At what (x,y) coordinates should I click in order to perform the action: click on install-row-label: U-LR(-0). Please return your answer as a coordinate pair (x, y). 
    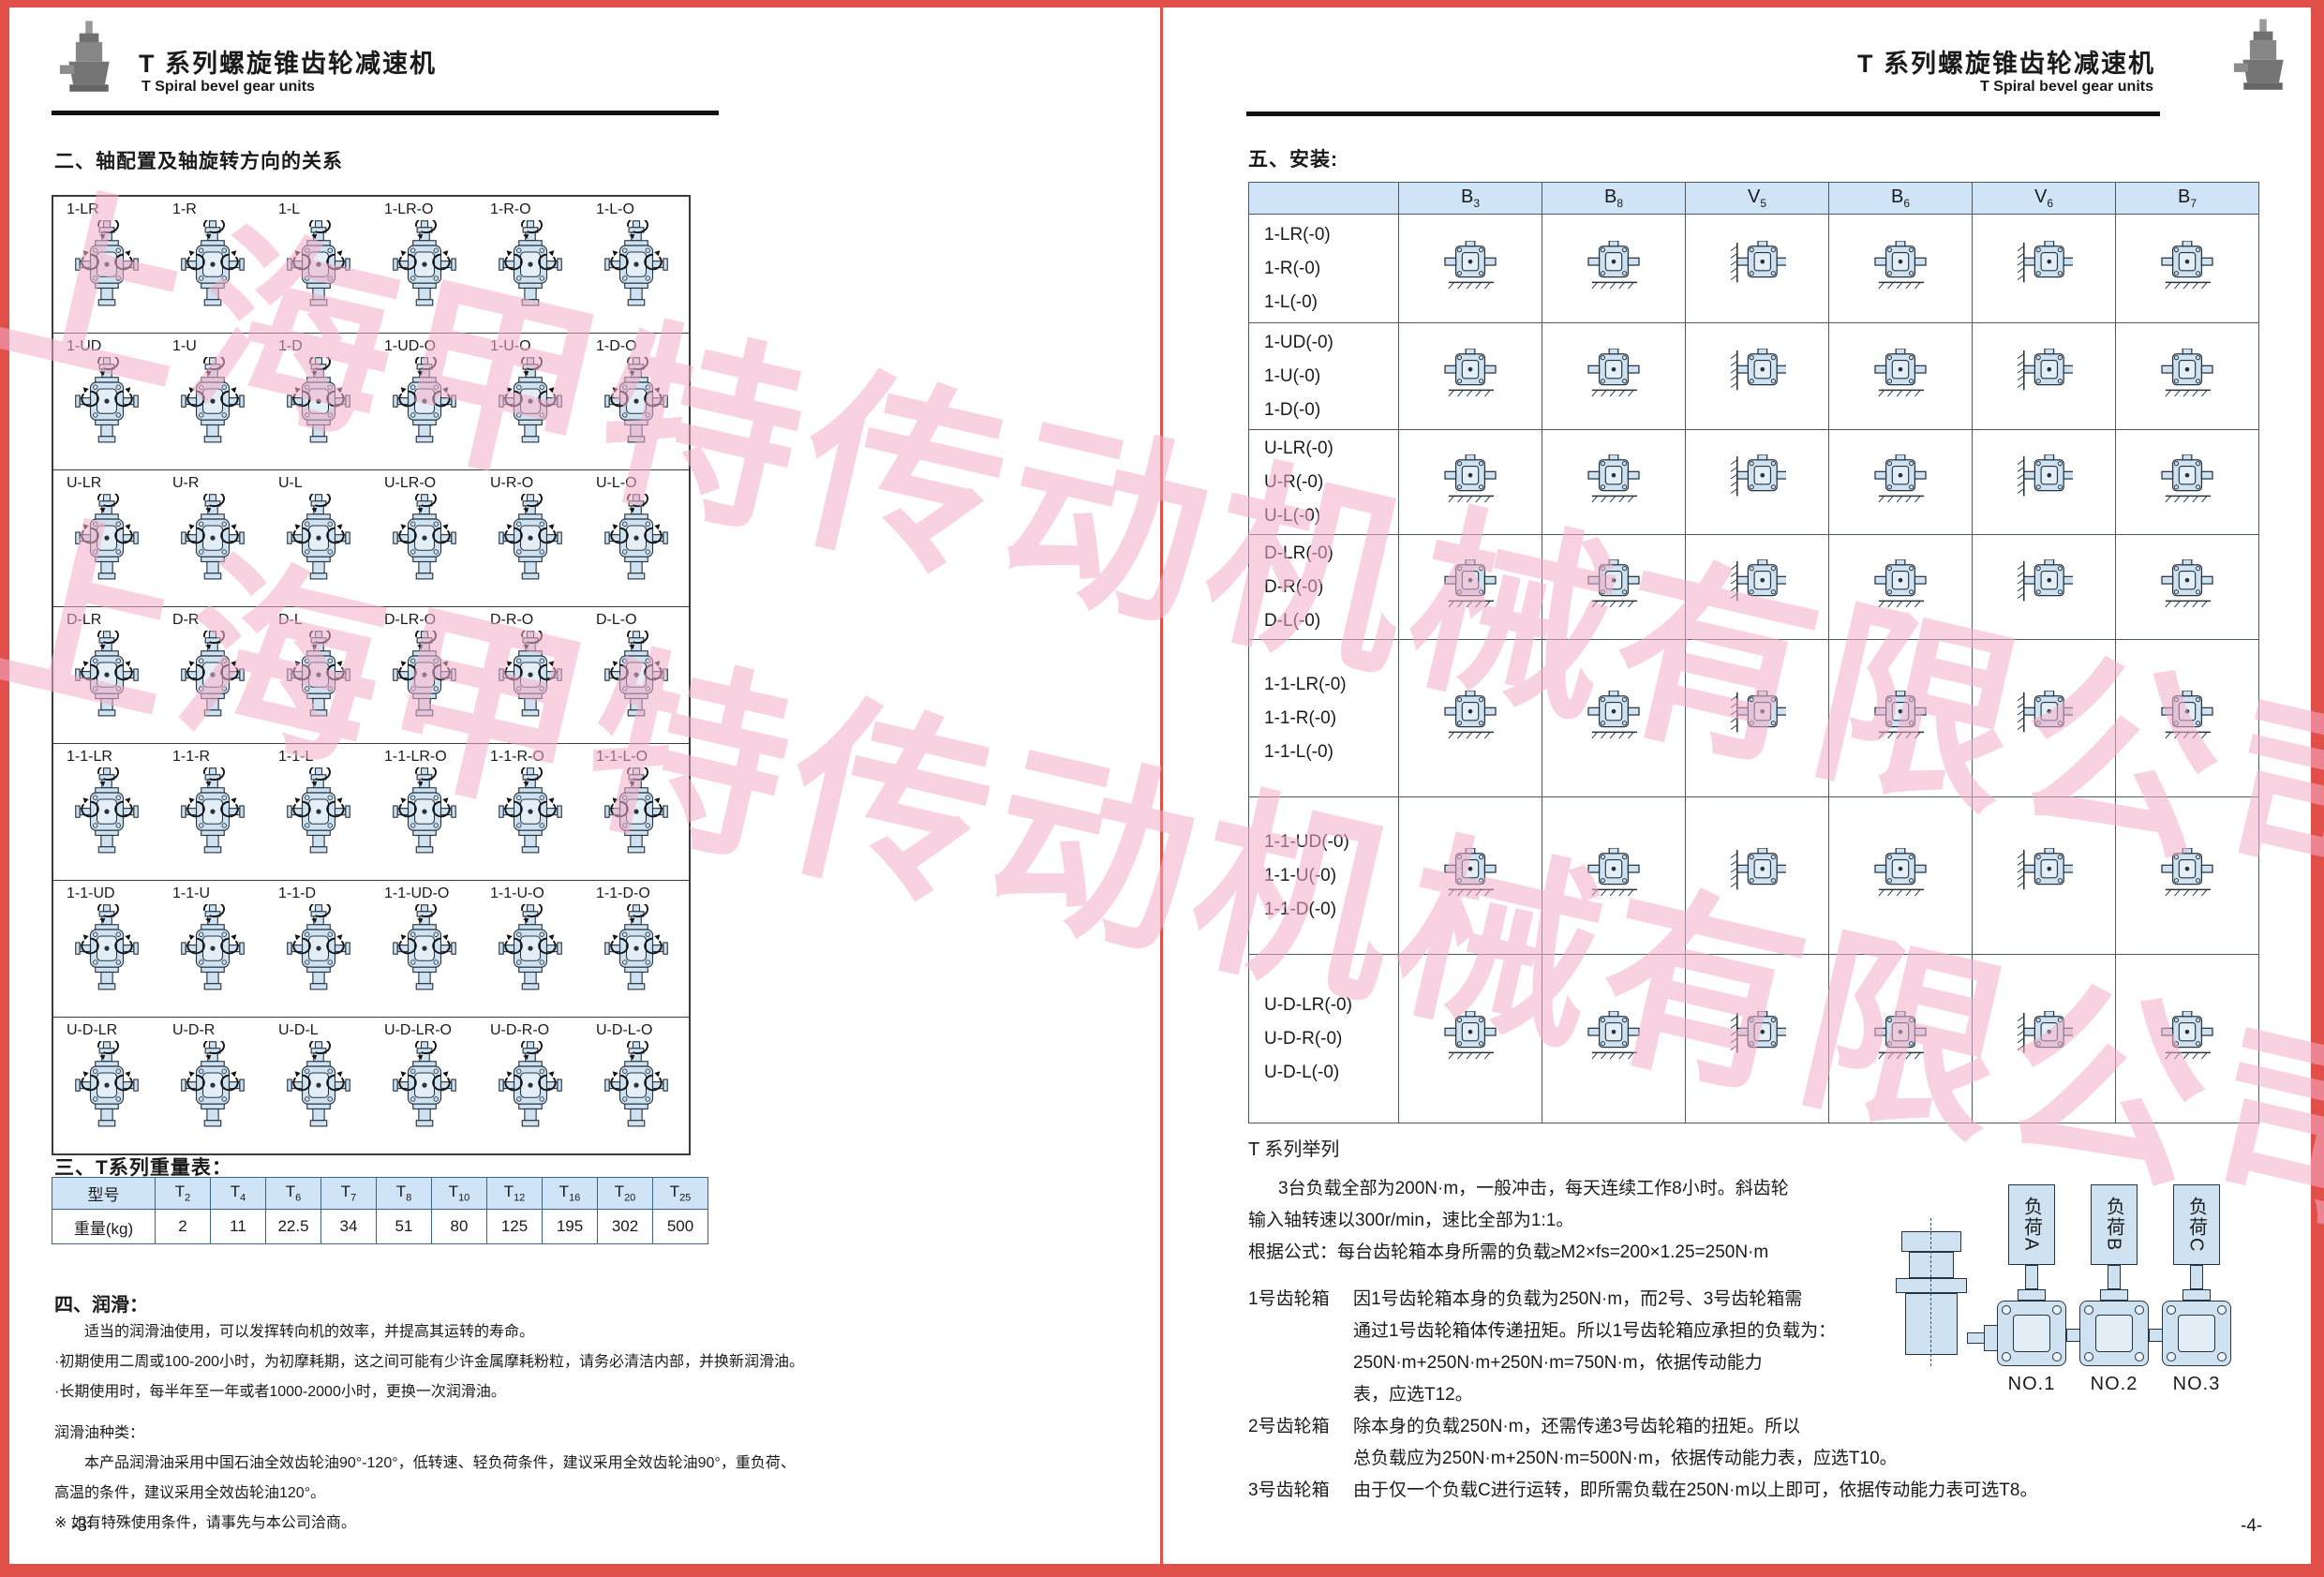
    Looking at the image, I should click on (1299, 448).